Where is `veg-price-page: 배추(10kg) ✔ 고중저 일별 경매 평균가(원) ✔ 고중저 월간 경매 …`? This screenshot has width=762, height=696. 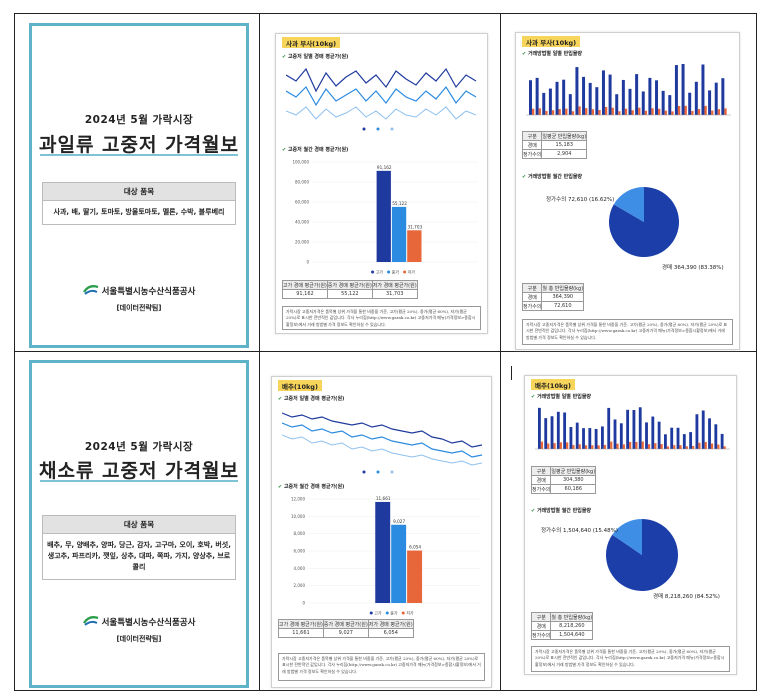 veg-price-page: 배추(10kg) ✔ 고중저 일별 경매 평균가(원) ✔ 고중저 월간 경매 … is located at coordinates (381, 532).